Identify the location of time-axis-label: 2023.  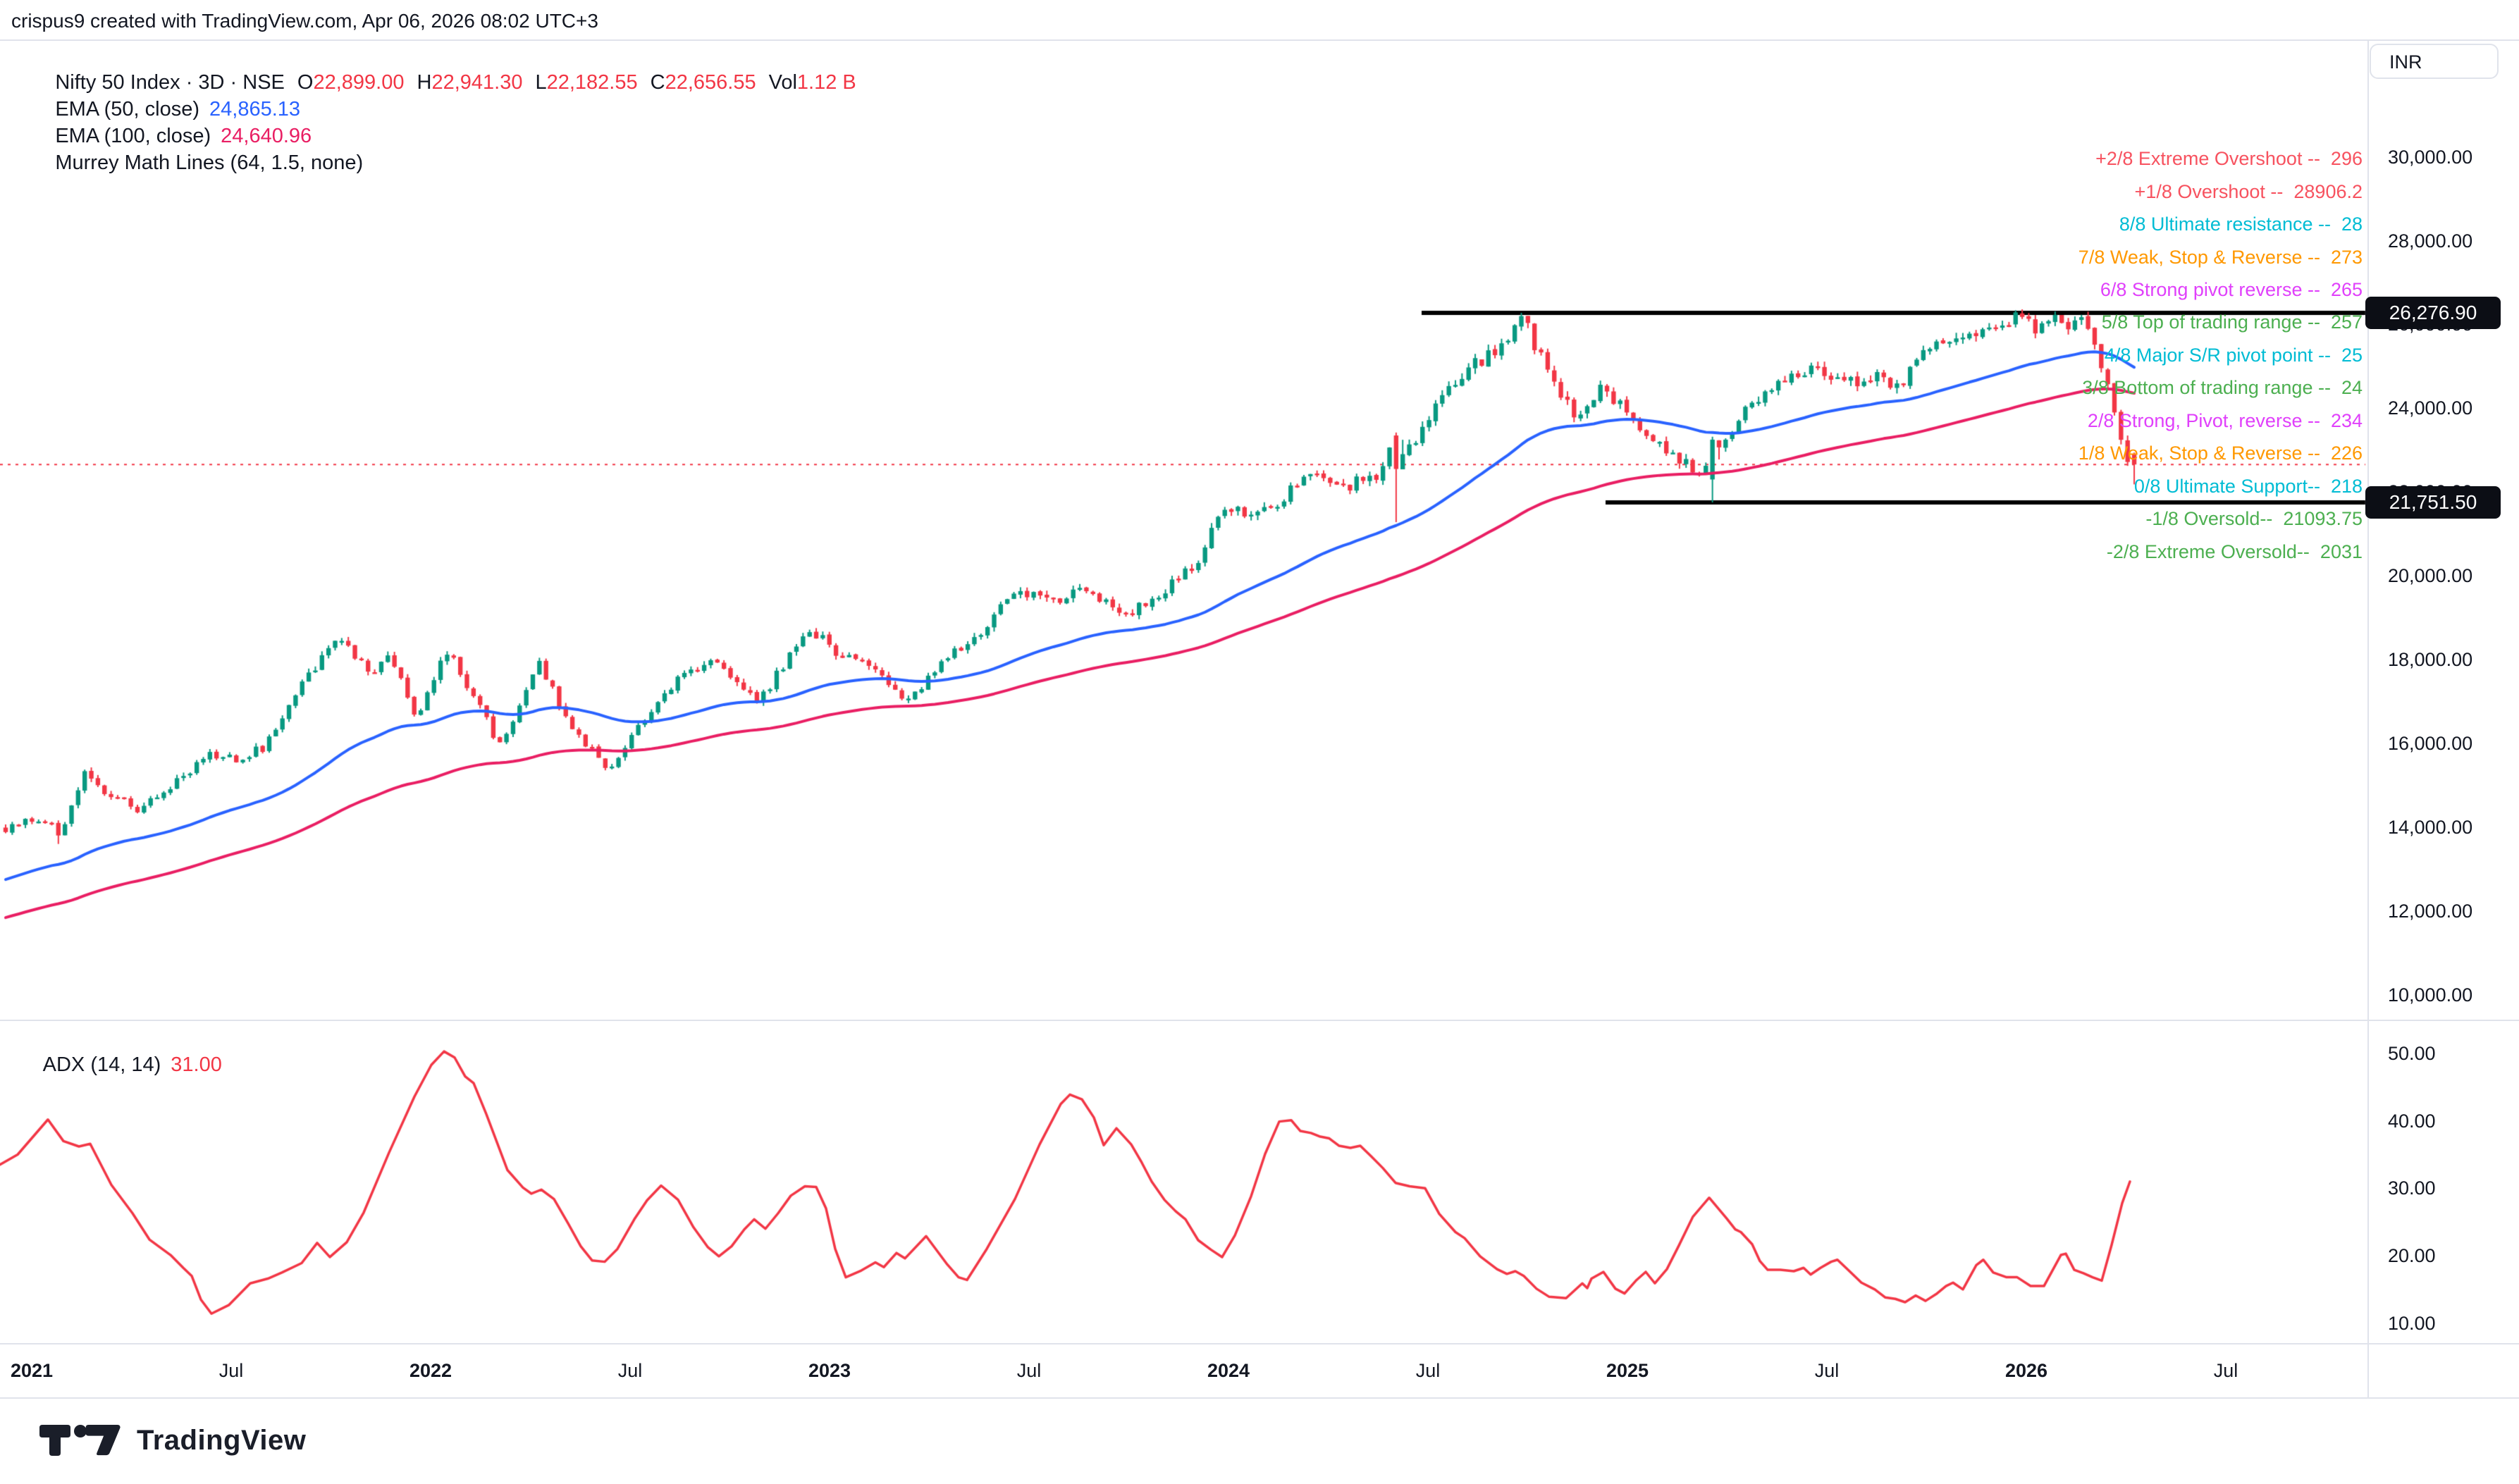
(829, 1370).